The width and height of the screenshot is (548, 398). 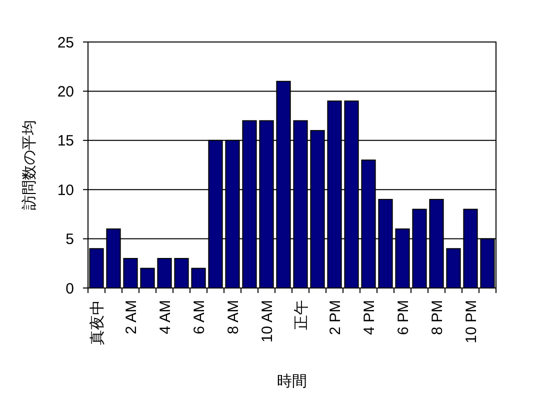 I want to click on x-tick-label: 2 AM, so click(x=131, y=317).